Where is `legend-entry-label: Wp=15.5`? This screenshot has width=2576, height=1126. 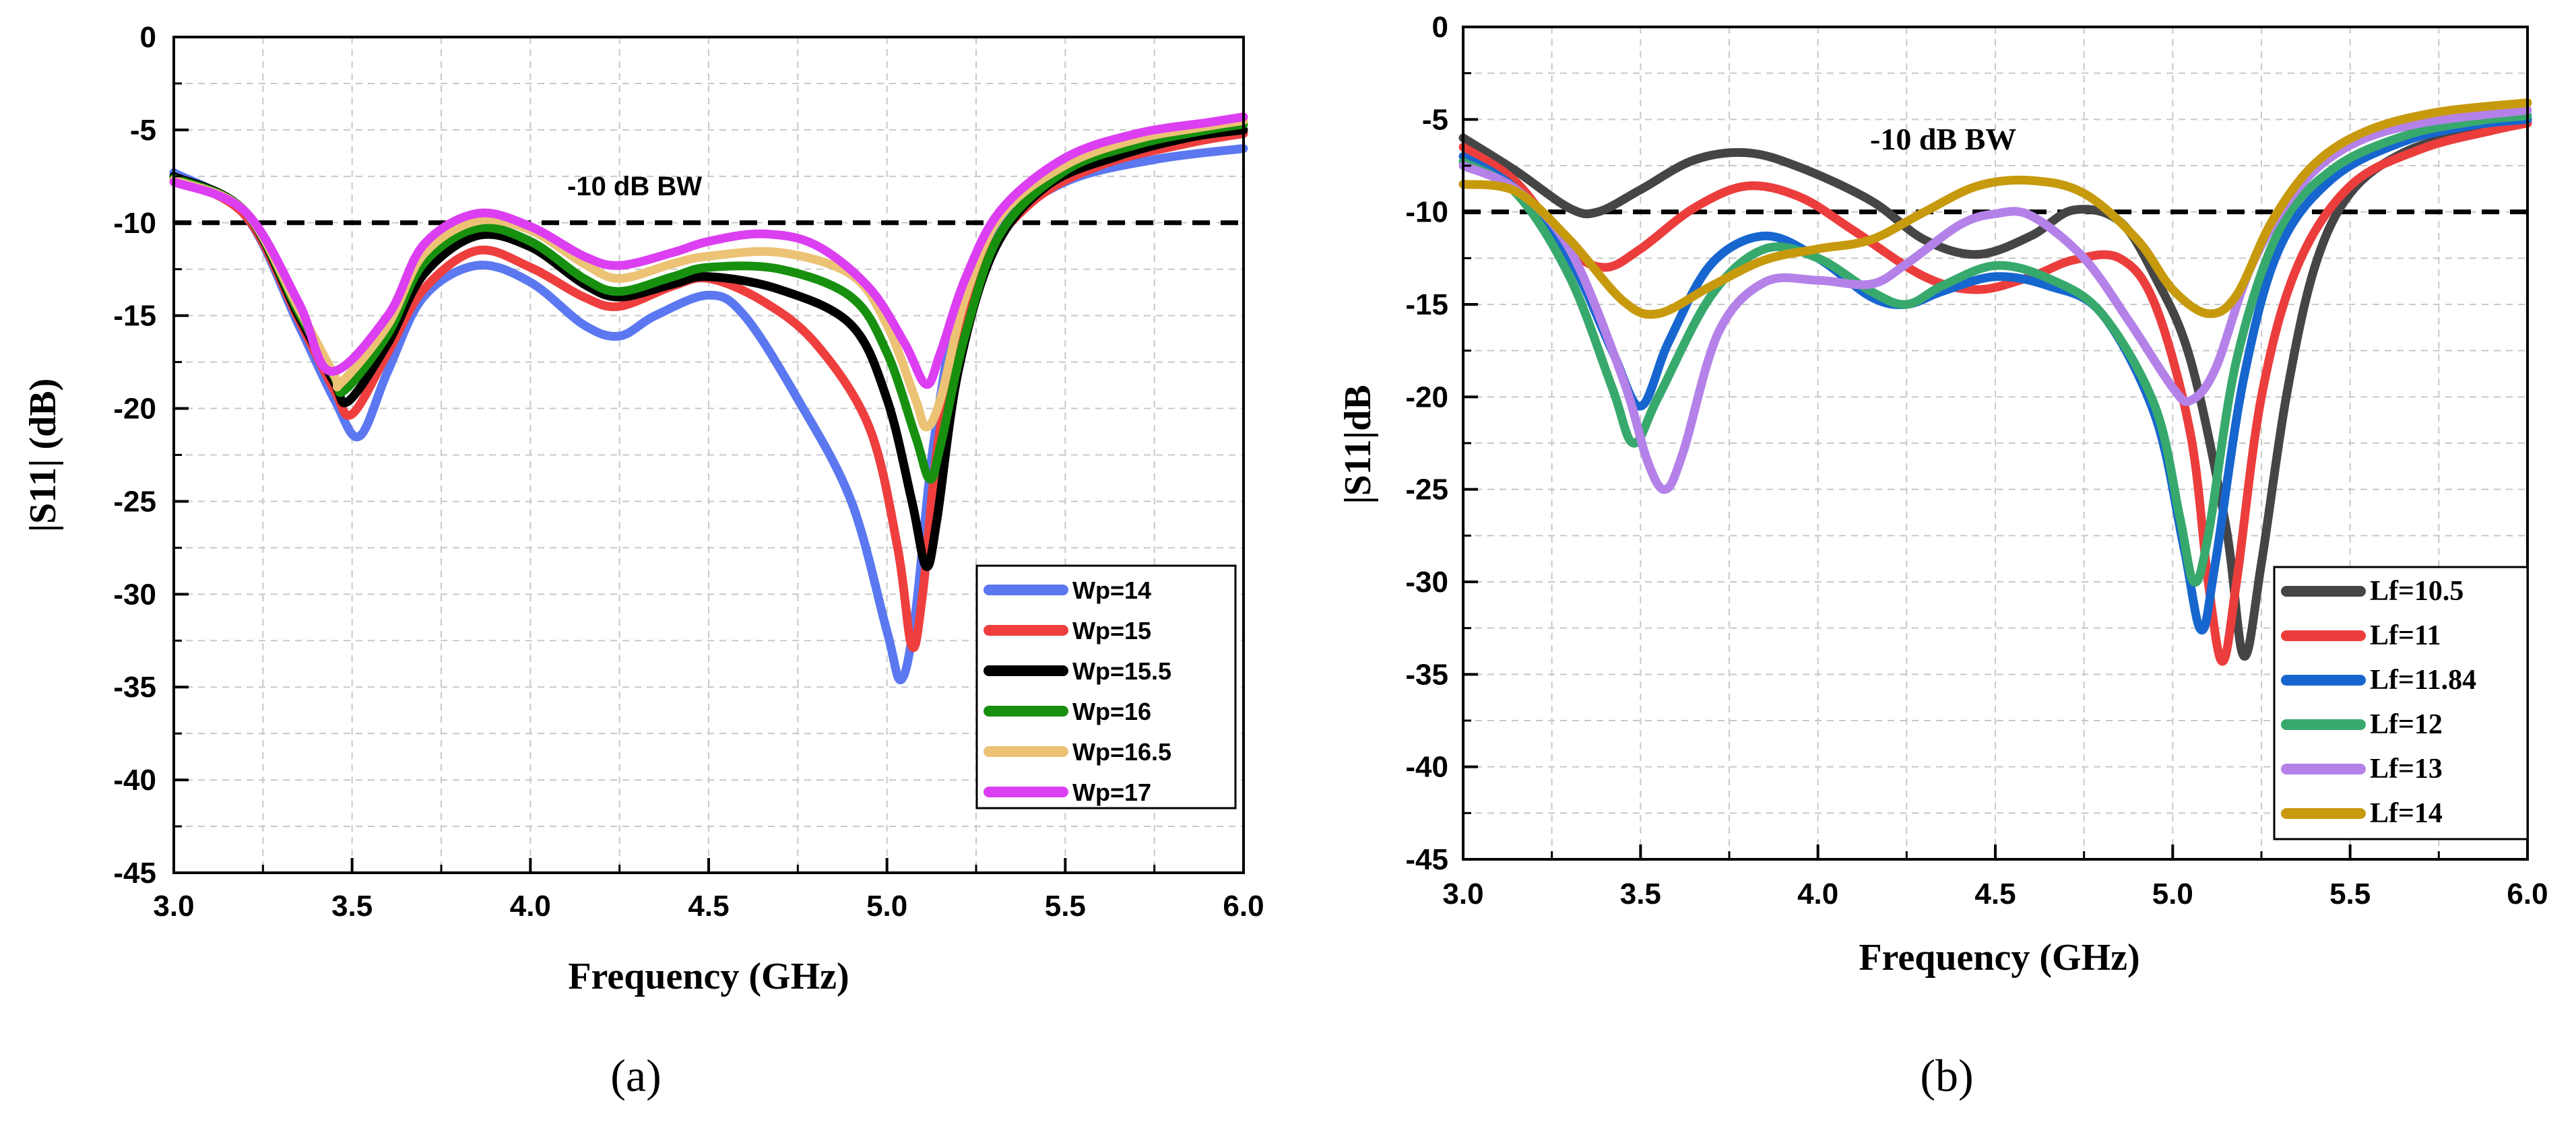
legend-entry-label: Wp=15.5 is located at coordinates (1121, 671).